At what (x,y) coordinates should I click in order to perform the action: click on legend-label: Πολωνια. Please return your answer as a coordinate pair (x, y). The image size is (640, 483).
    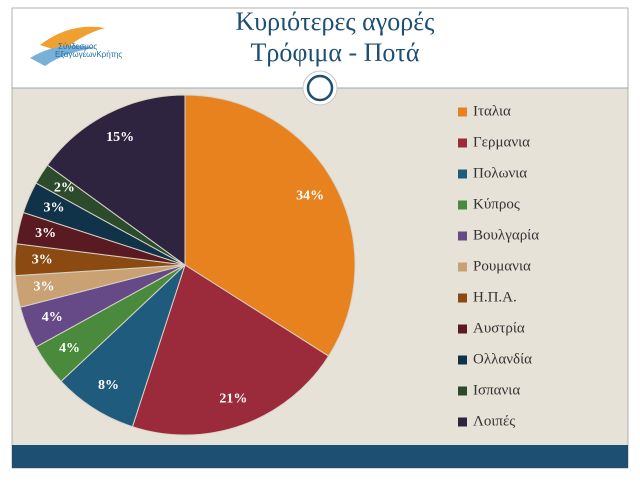
    Looking at the image, I should click on (500, 173).